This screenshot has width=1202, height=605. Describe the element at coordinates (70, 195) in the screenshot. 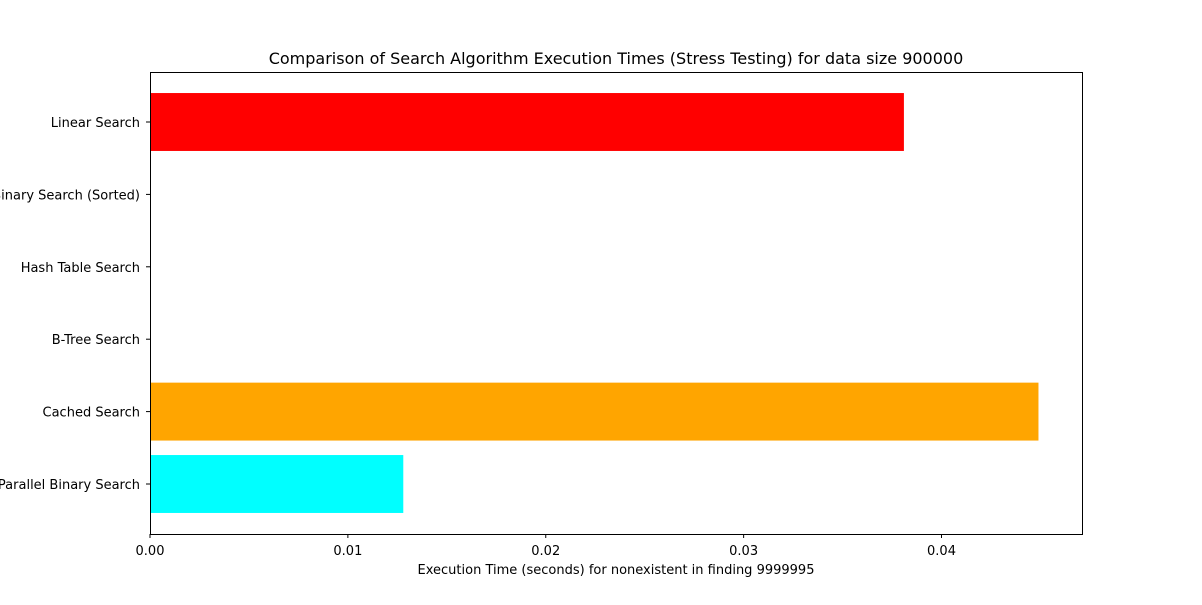

I see `y-tick-label: Binary Search (Sorted)` at that location.